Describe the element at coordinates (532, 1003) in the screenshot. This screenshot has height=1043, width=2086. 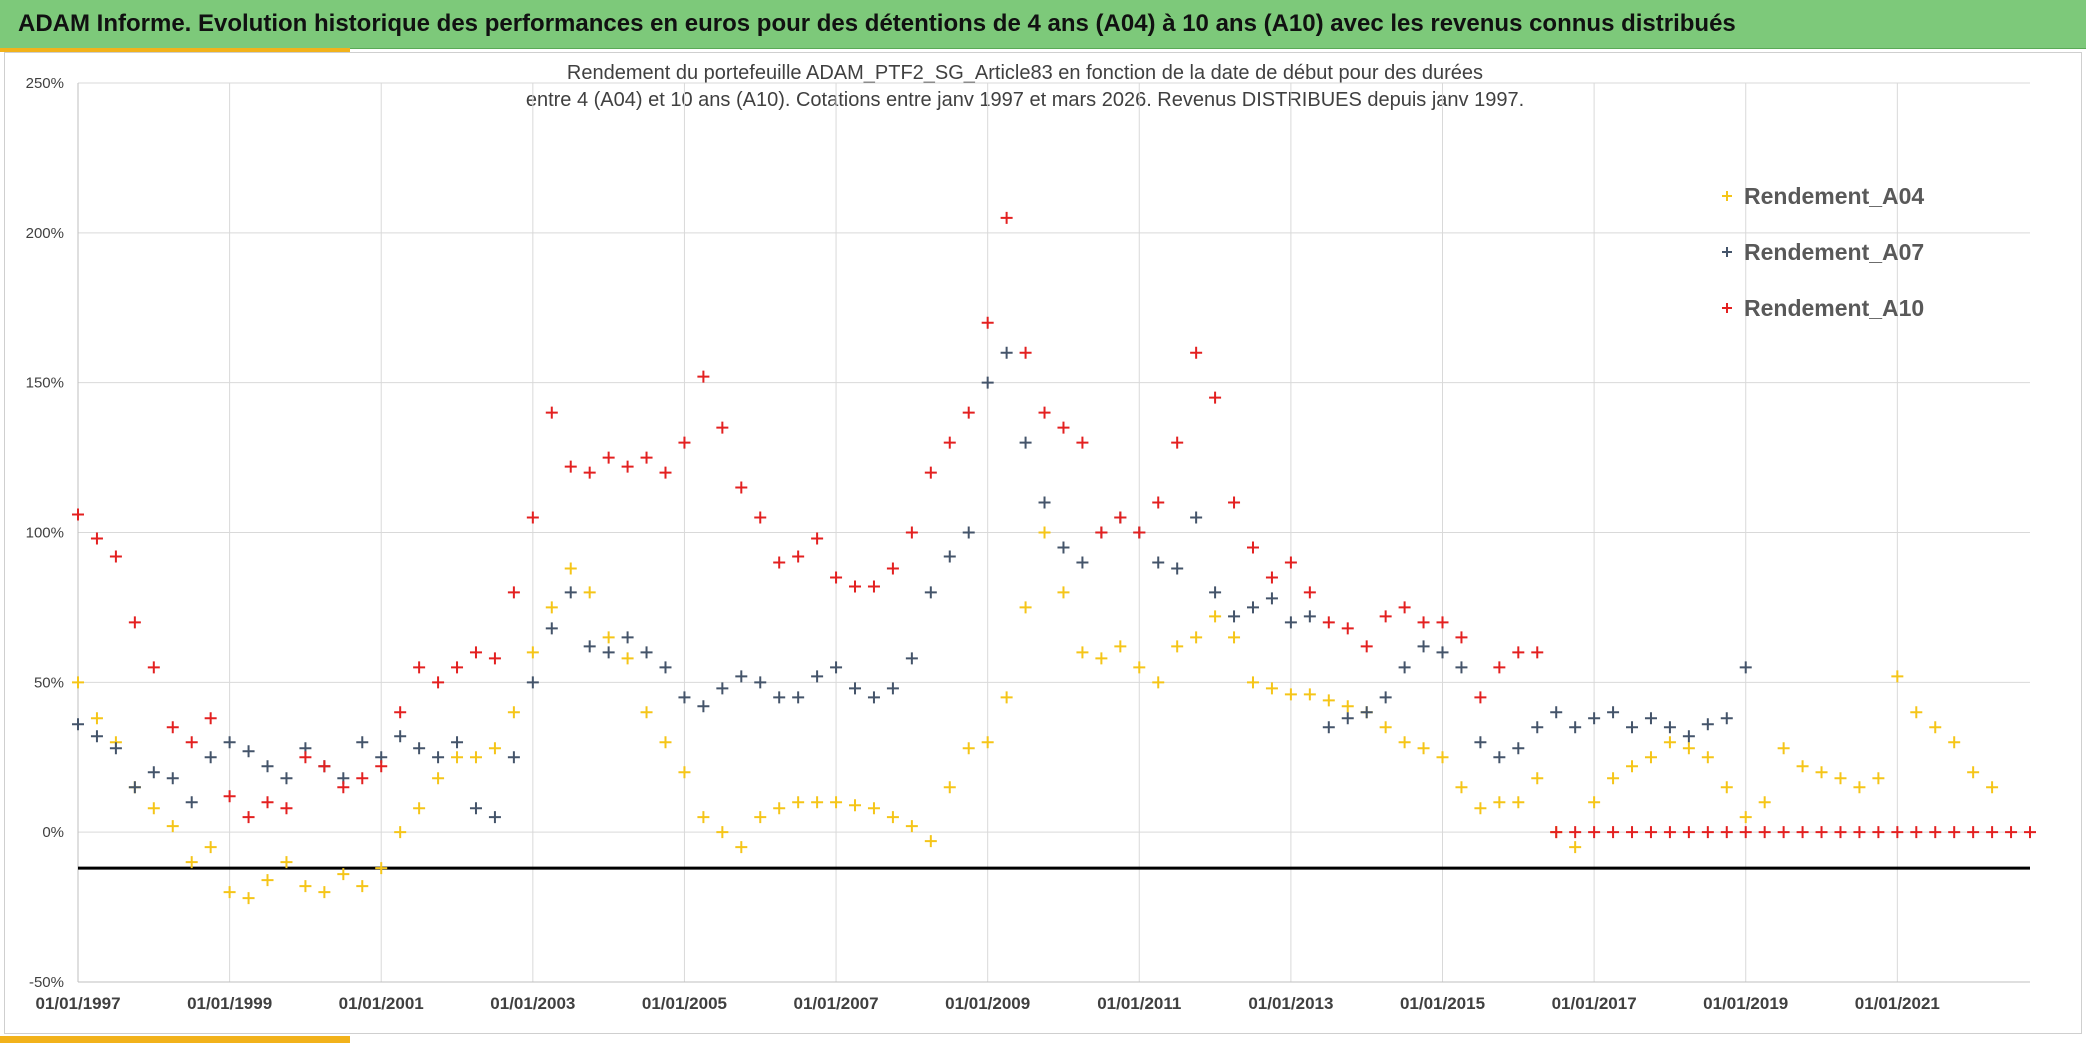
I see `x-tick-label: 01/01/2003` at that location.